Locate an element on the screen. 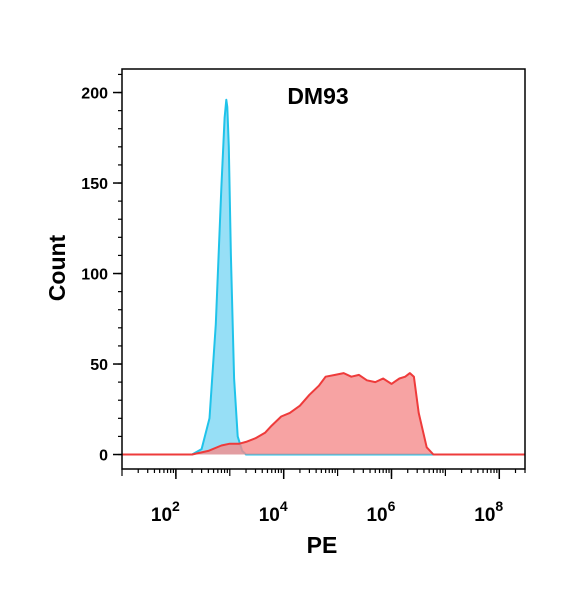 This screenshot has width=563, height=612. x-tick-label: 10⁸ is located at coordinates (488, 512).